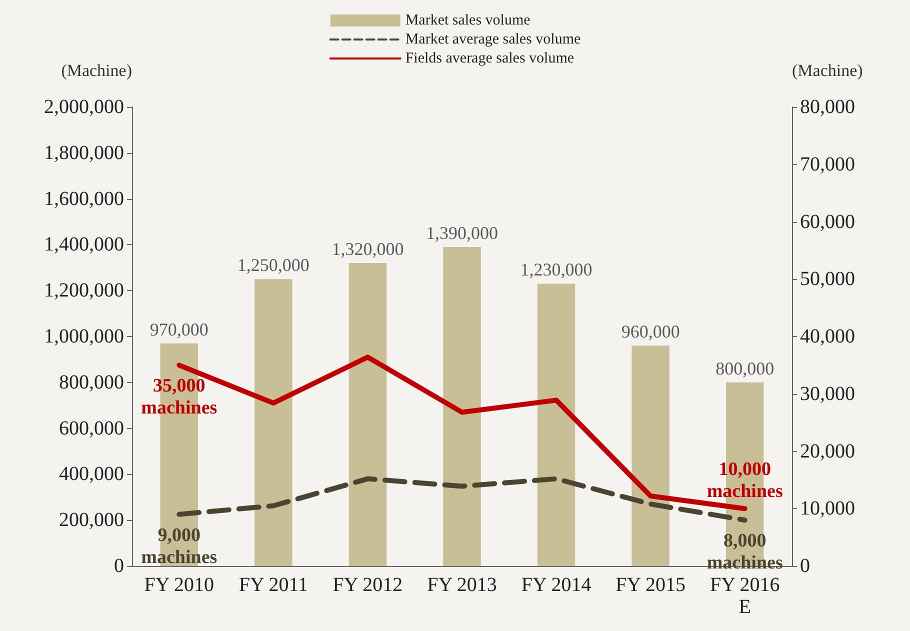 This screenshot has height=631, width=910. Describe the element at coordinates (91, 428) in the screenshot. I see `y-tick-label: 600,000` at that location.